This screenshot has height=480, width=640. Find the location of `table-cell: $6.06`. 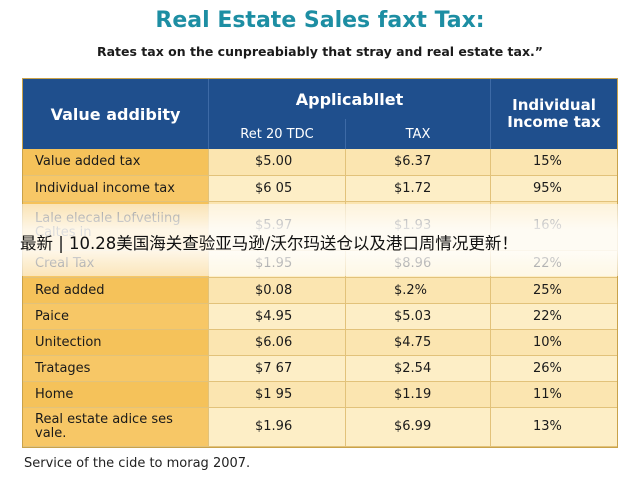

table-cell: $6.06 is located at coordinates (277, 343).